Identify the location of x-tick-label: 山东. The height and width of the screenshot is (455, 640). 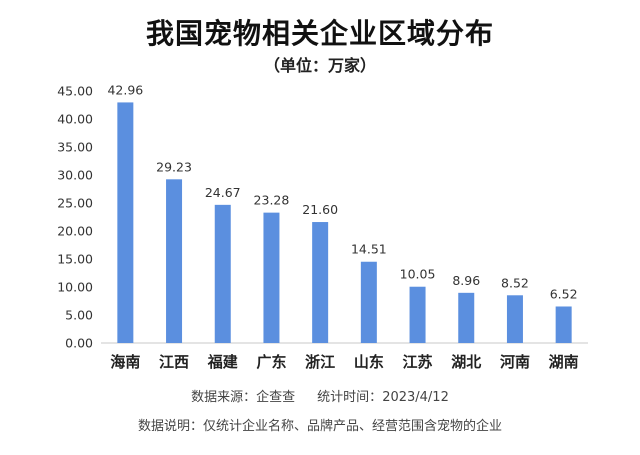
(369, 362).